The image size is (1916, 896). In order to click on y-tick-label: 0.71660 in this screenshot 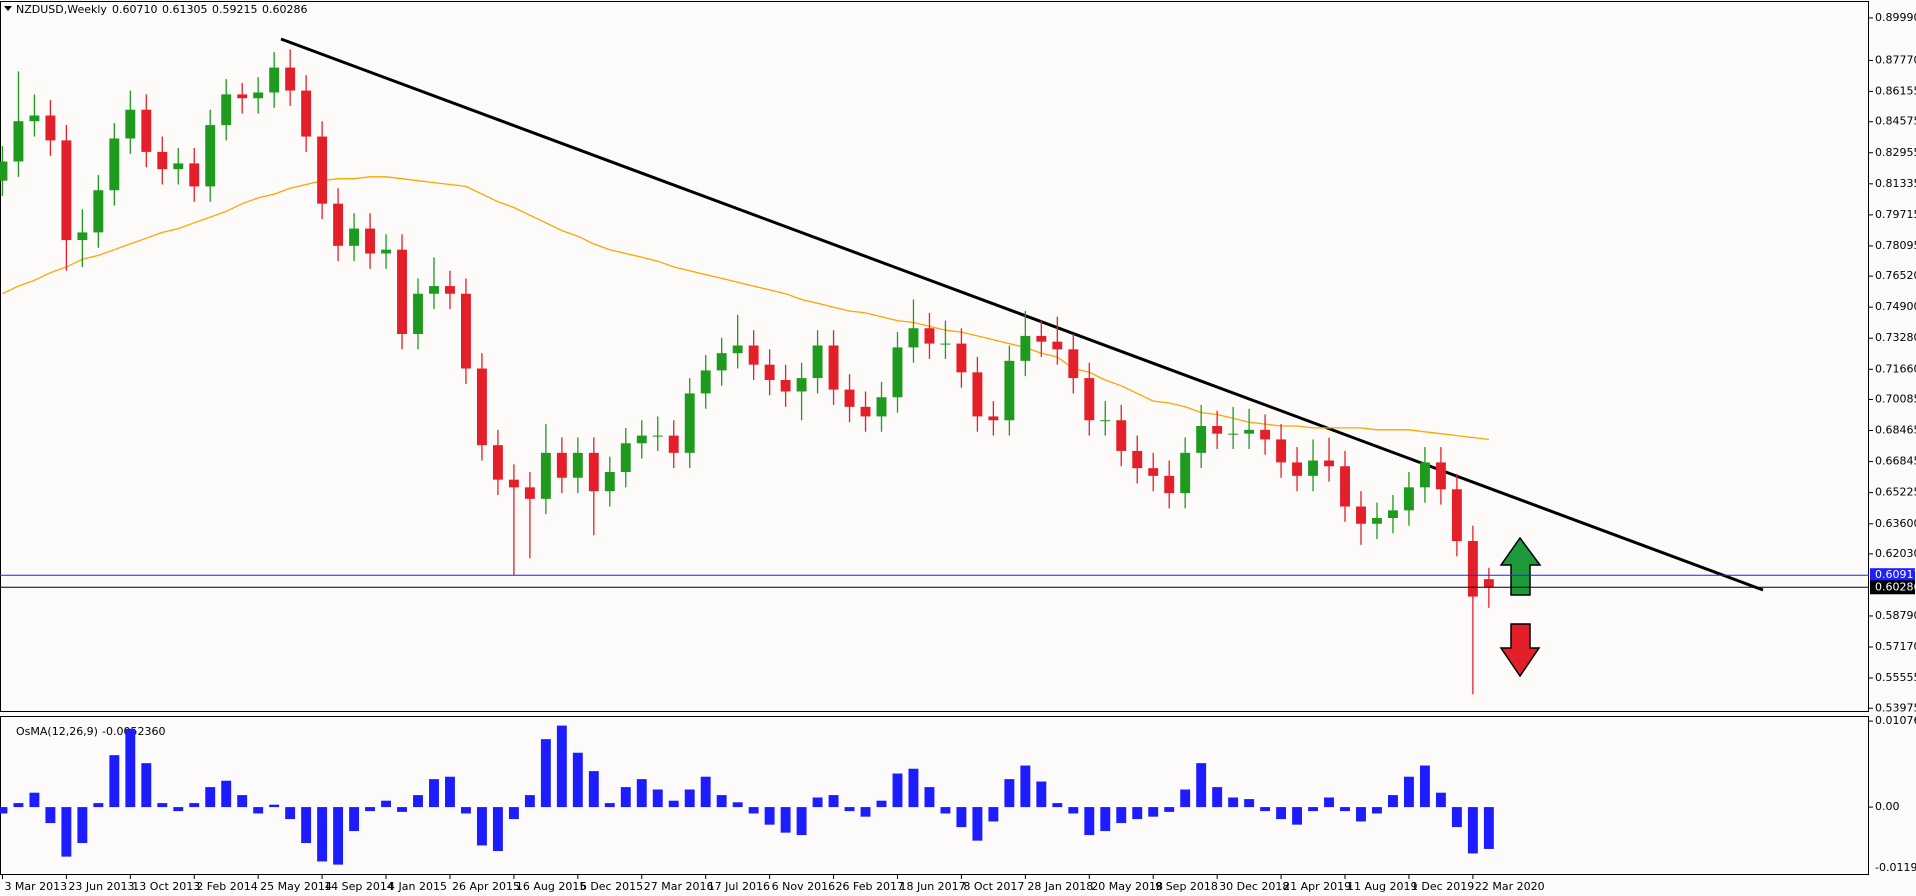, I will do `click(1895, 368)`.